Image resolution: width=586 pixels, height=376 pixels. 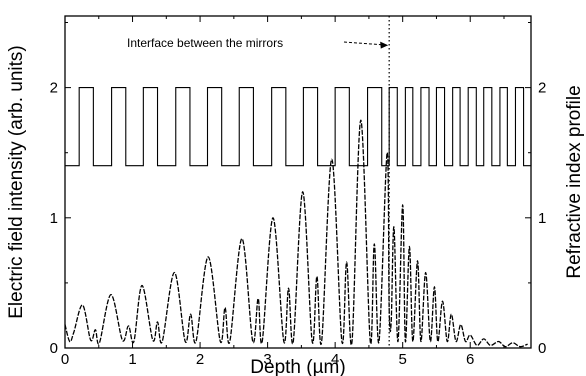 What do you see at coordinates (65, 359) in the screenshot?
I see `x-tick-label: 0` at bounding box center [65, 359].